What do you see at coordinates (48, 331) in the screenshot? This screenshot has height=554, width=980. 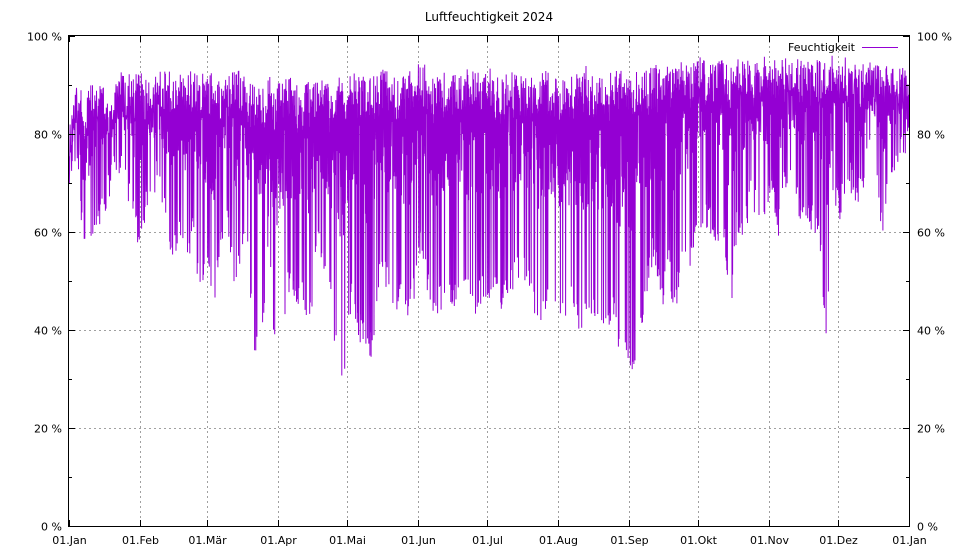 I see `y-tick-label-left: 40 %` at bounding box center [48, 331].